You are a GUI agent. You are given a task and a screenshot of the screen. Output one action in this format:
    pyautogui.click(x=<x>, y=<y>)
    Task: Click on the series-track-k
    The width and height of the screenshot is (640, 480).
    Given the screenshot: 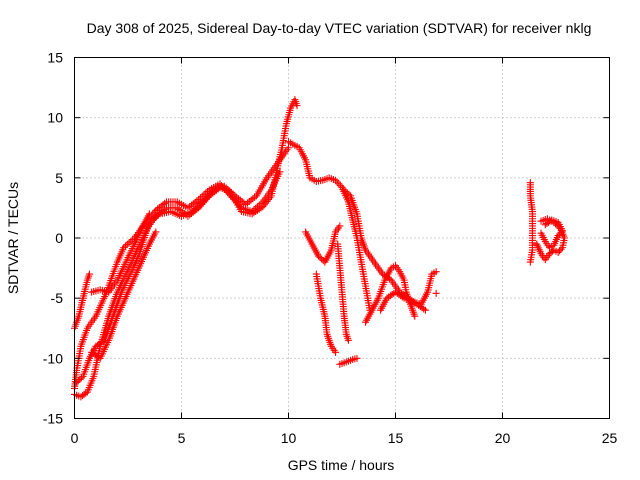 What is the action you would take?
    pyautogui.click(x=348, y=361)
    